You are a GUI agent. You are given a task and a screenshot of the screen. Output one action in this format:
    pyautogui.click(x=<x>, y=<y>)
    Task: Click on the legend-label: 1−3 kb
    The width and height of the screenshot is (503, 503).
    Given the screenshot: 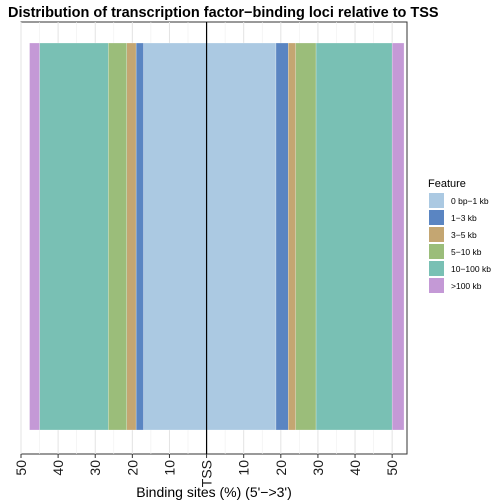 What is the action you would take?
    pyautogui.click(x=464, y=218)
    